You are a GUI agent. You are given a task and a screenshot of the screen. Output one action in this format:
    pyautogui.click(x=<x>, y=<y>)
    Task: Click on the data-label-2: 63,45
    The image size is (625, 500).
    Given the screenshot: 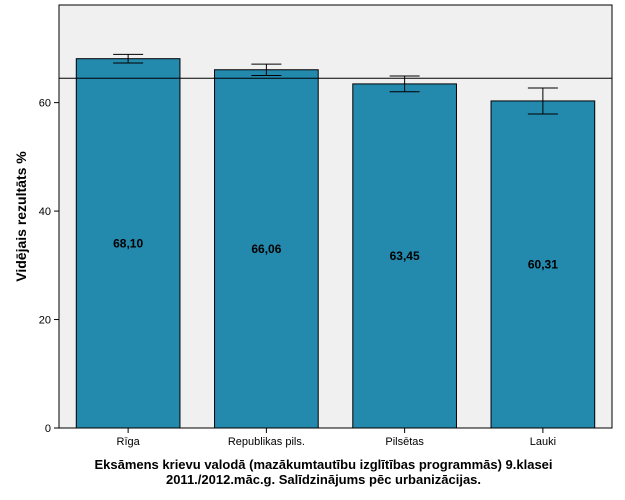 What is the action you would take?
    pyautogui.click(x=405, y=256)
    